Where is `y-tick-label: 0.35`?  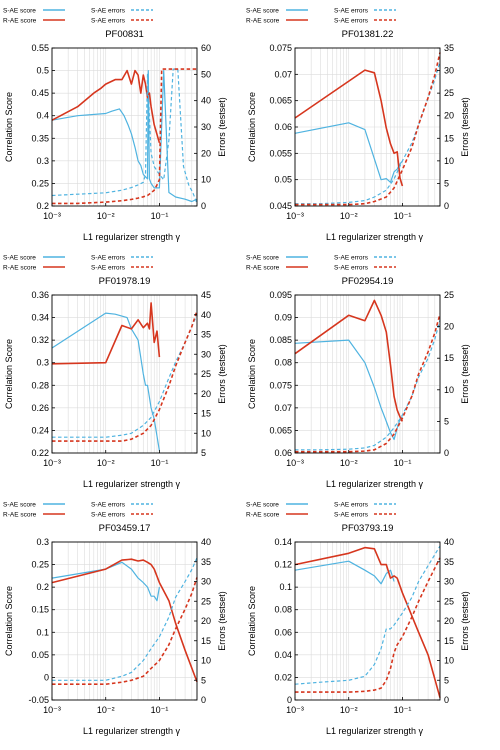
y-tick-label: 0.35 is located at coordinates (40, 138).